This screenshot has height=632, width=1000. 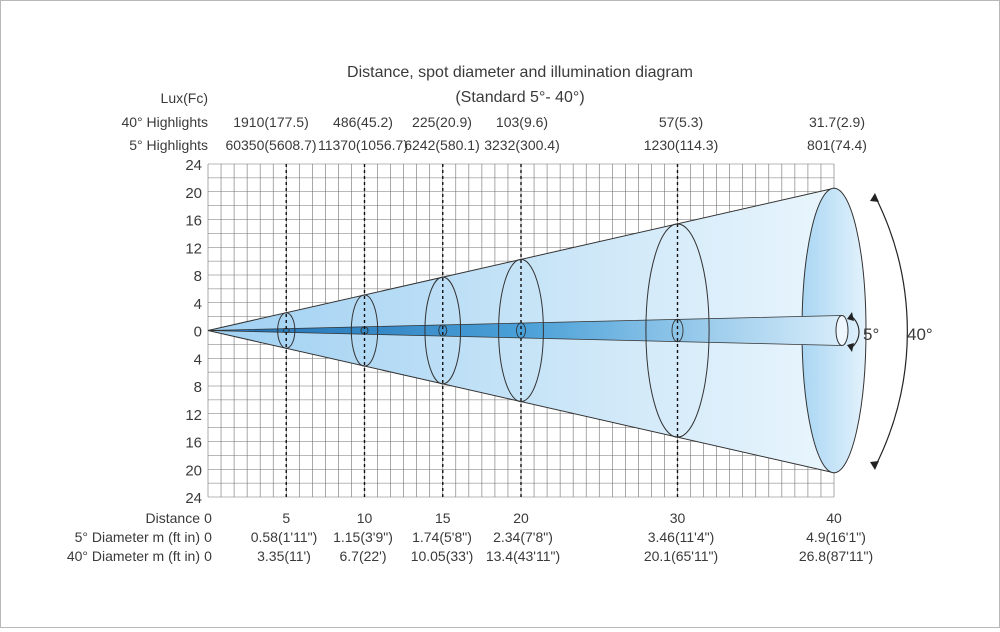 What do you see at coordinates (836, 537) in the screenshot?
I see `diameter-5-value: 4.9(16'1")` at bounding box center [836, 537].